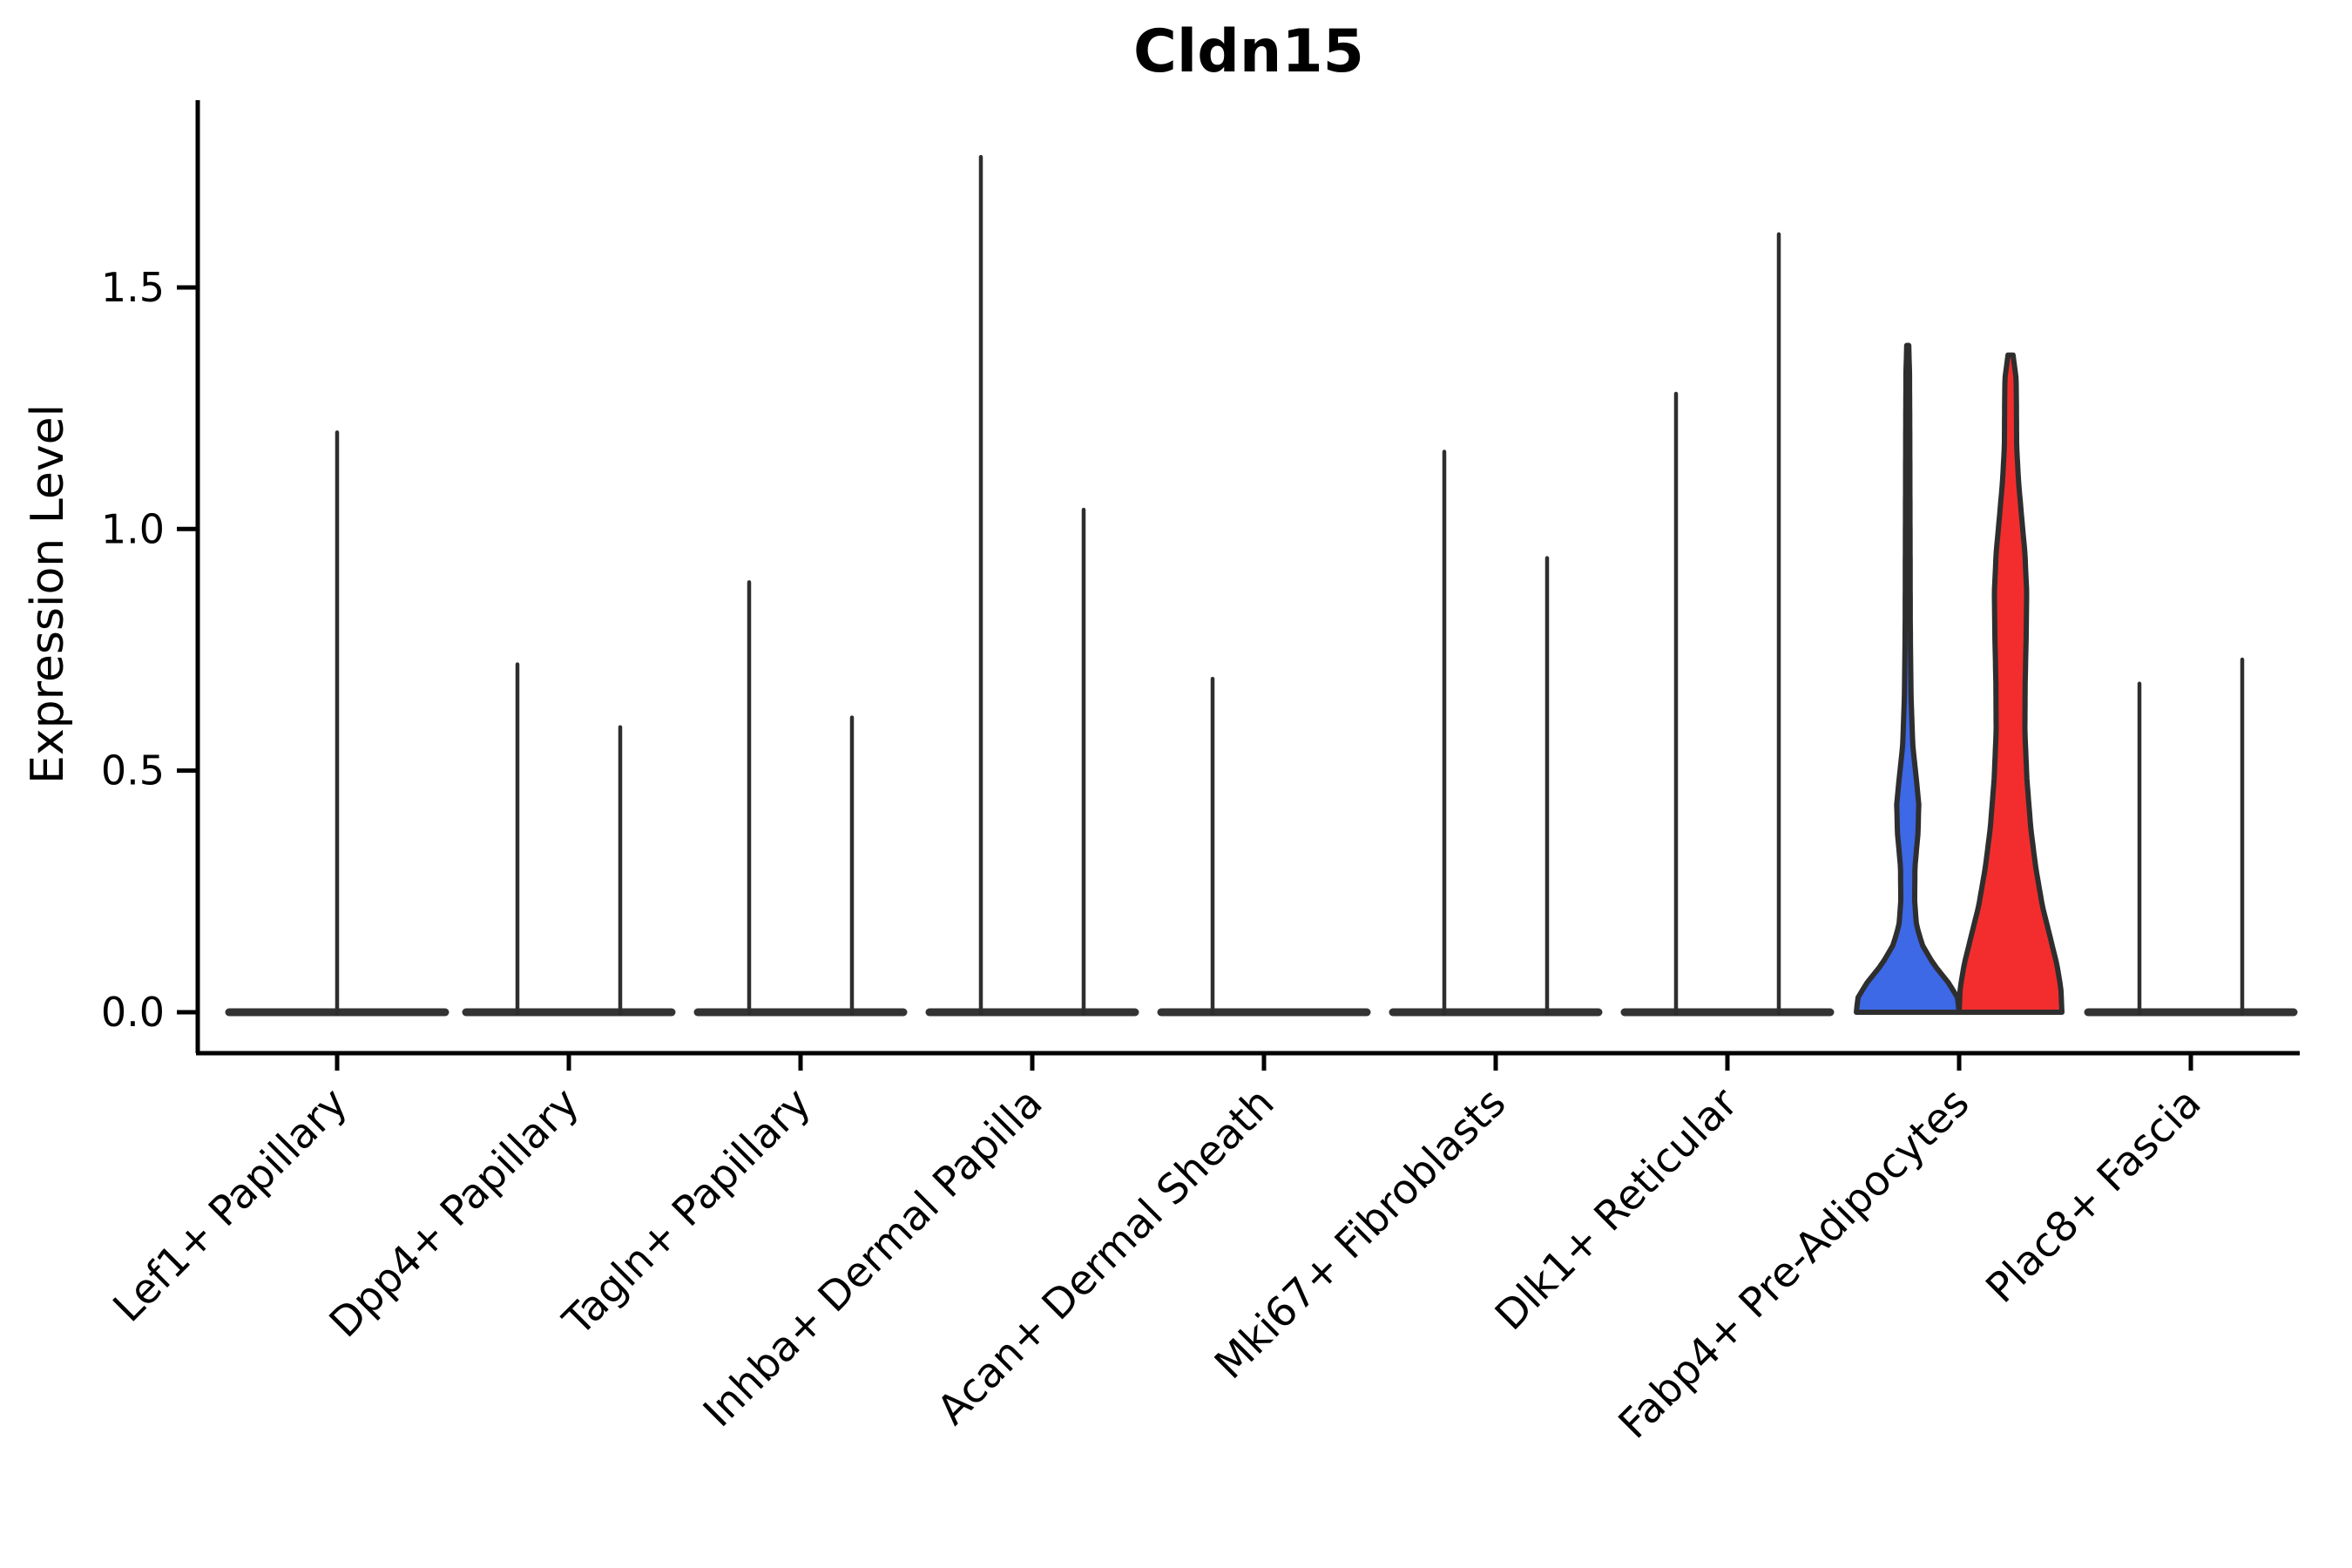  I want to click on y-tick-label: 1.5, so click(133, 287).